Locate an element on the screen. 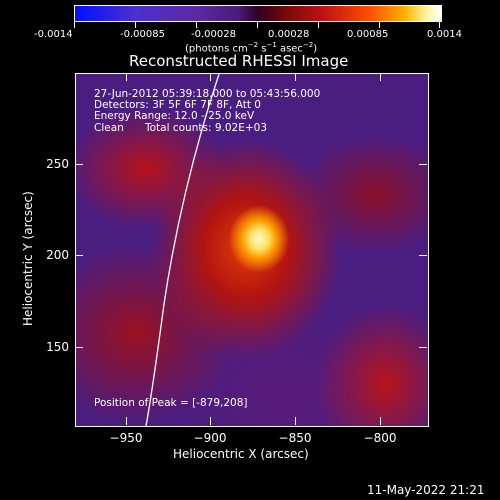  annotation-time: 27-Jun-2012 05:39:18.000 to 05:43:56.000 is located at coordinates (207, 94).